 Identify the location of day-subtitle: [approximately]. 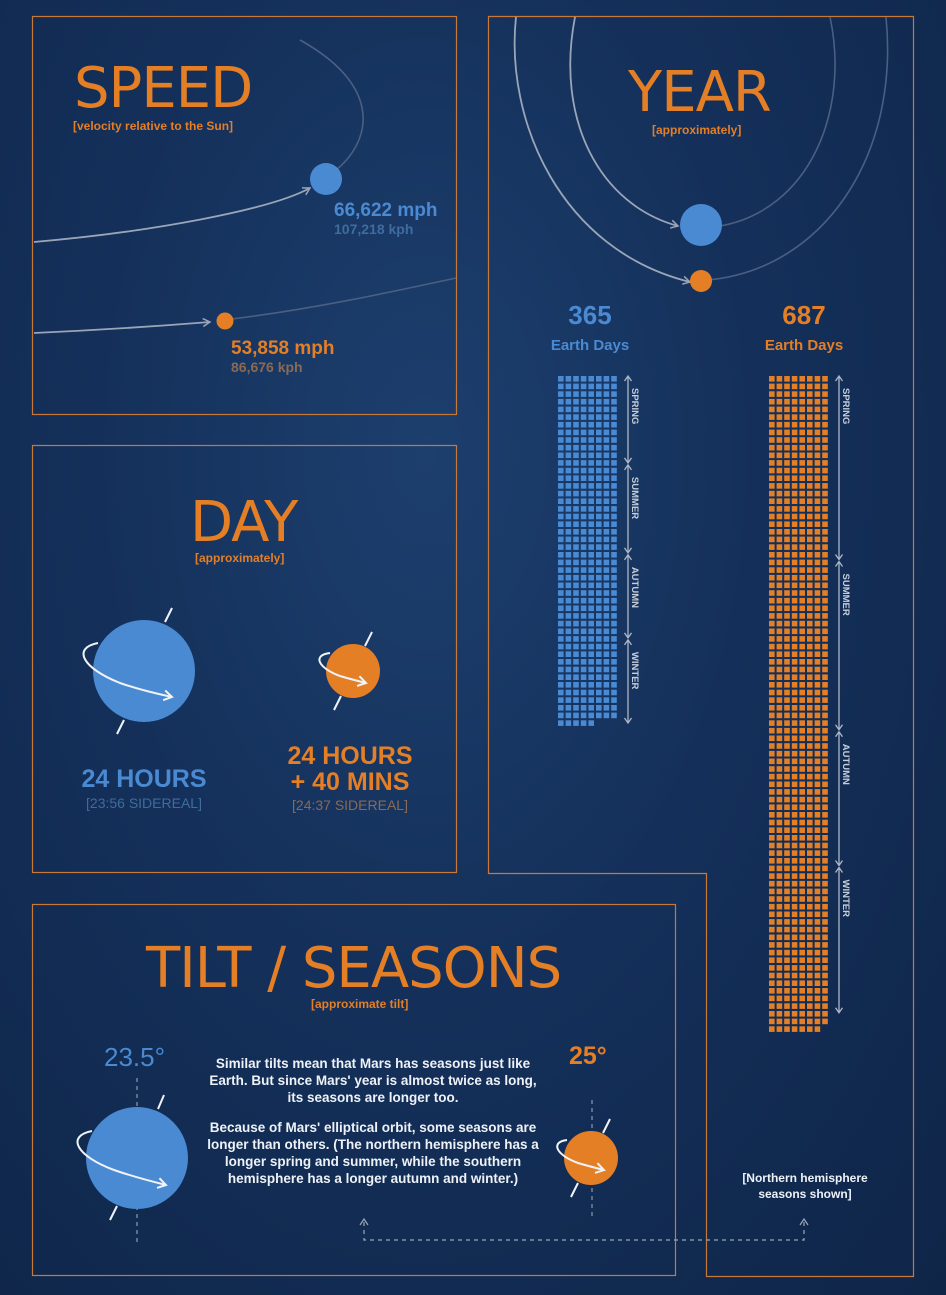
(240, 558).